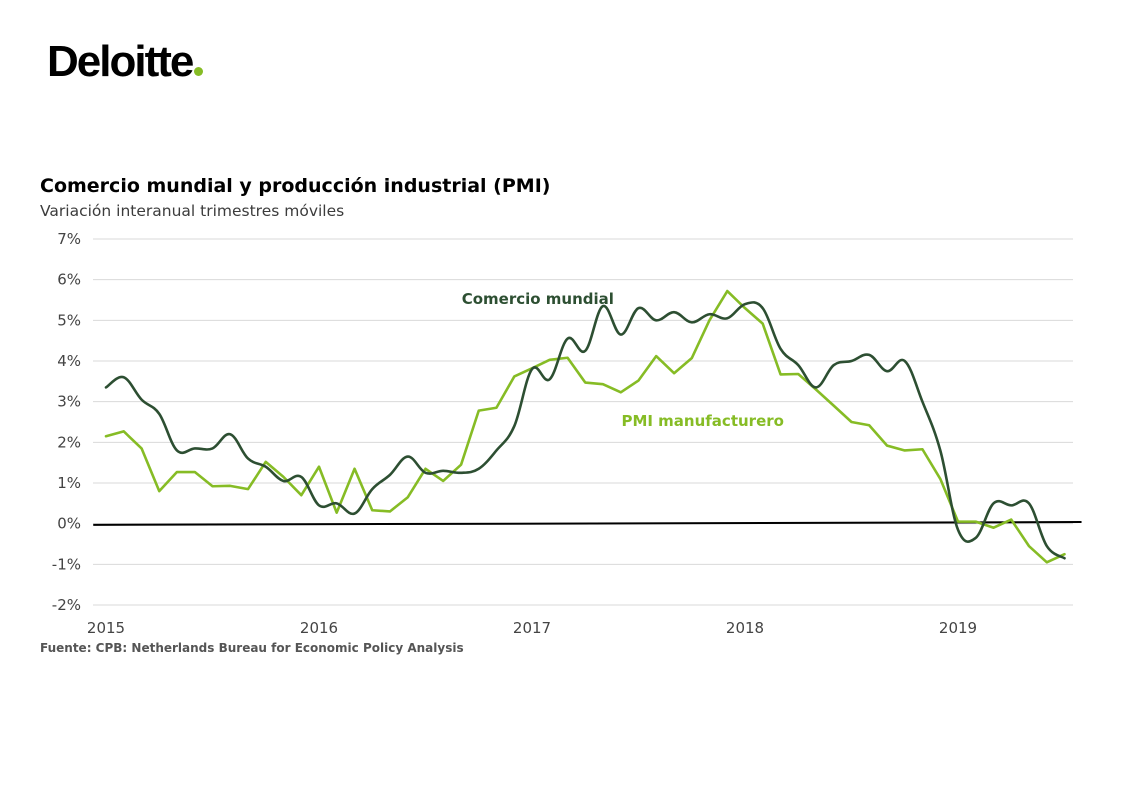 The image size is (1123, 794). I want to click on x-tick-label: 2016, so click(319, 628).